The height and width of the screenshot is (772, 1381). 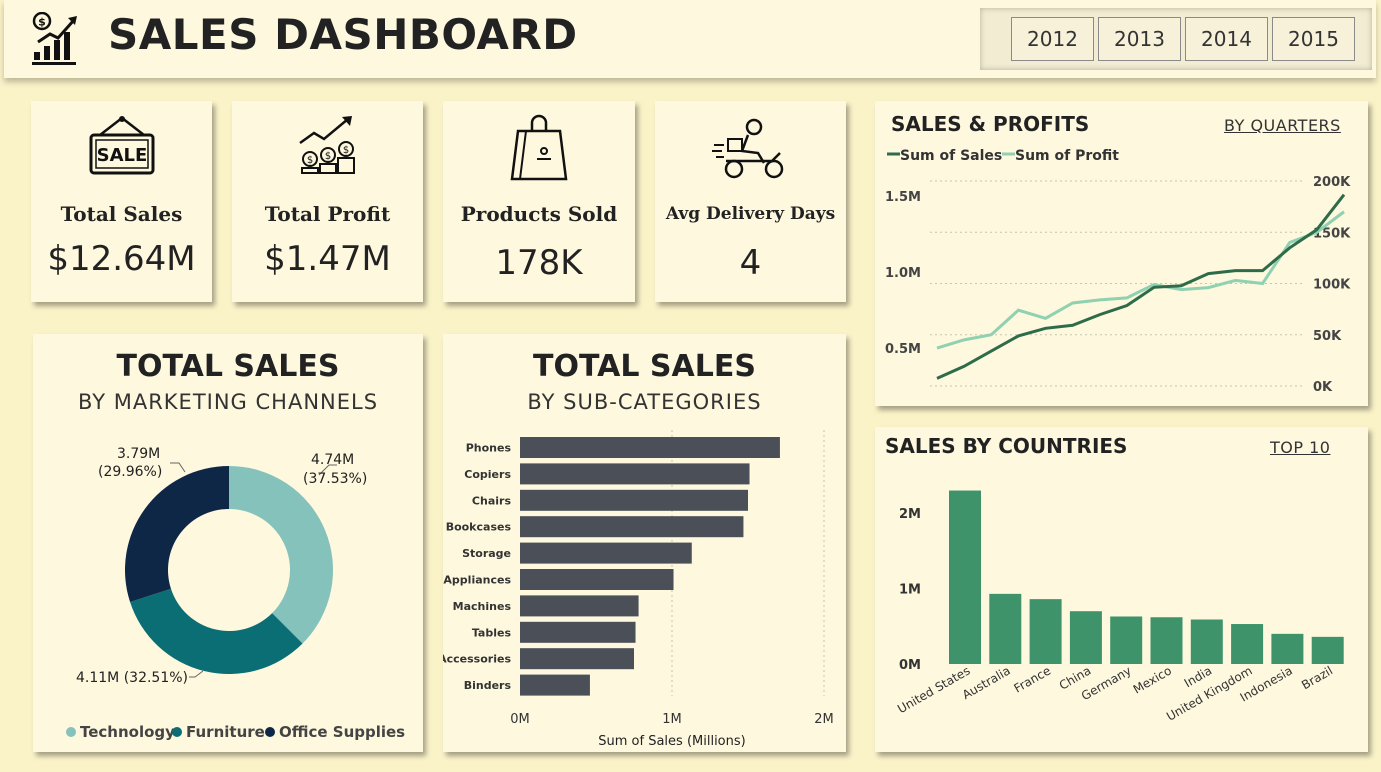 I want to click on kpi-value: 178K, so click(x=539, y=263).